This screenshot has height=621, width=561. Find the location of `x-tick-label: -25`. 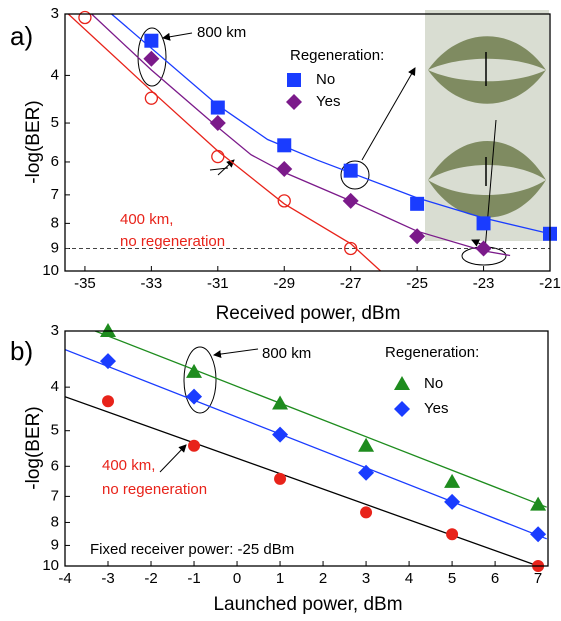

x-tick-label: -25 is located at coordinates (417, 283).